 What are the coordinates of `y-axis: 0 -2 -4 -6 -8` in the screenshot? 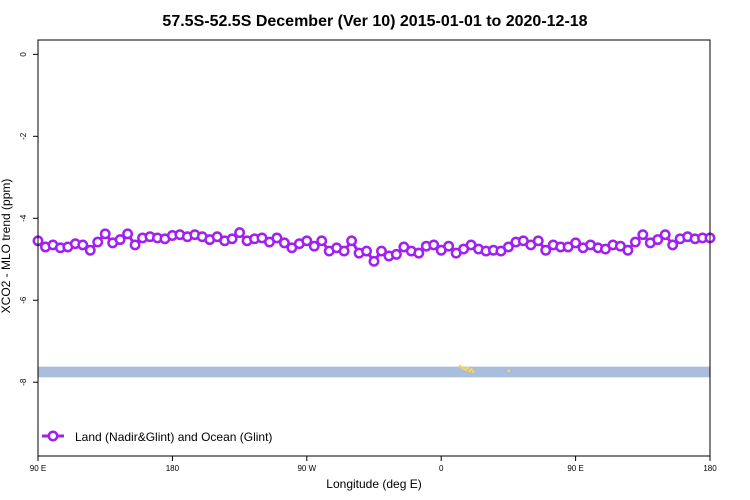 It's located at (28, 219).